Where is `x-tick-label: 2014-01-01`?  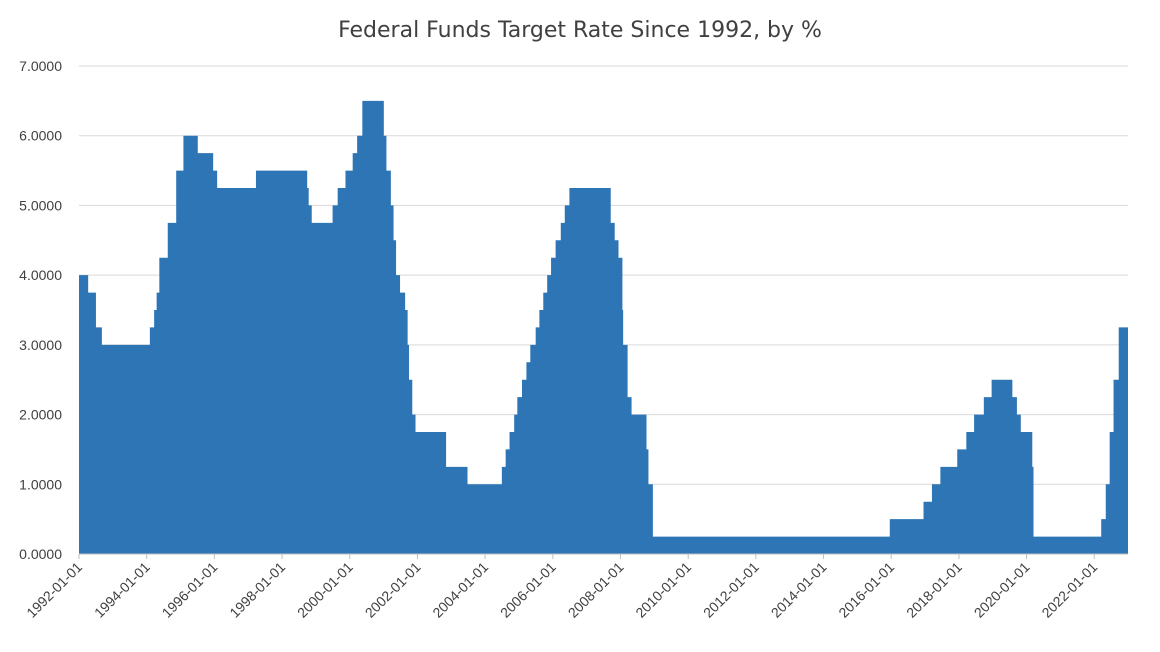 x-tick-label: 2014-01-01 is located at coordinates (799, 590).